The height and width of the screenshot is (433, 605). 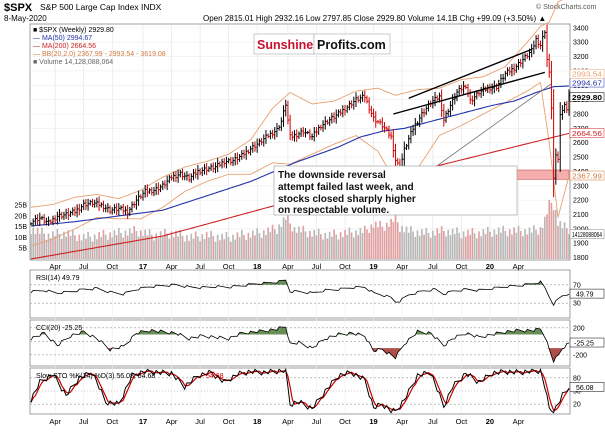 I want to click on price-tick-label: 2300, so click(x=581, y=186).